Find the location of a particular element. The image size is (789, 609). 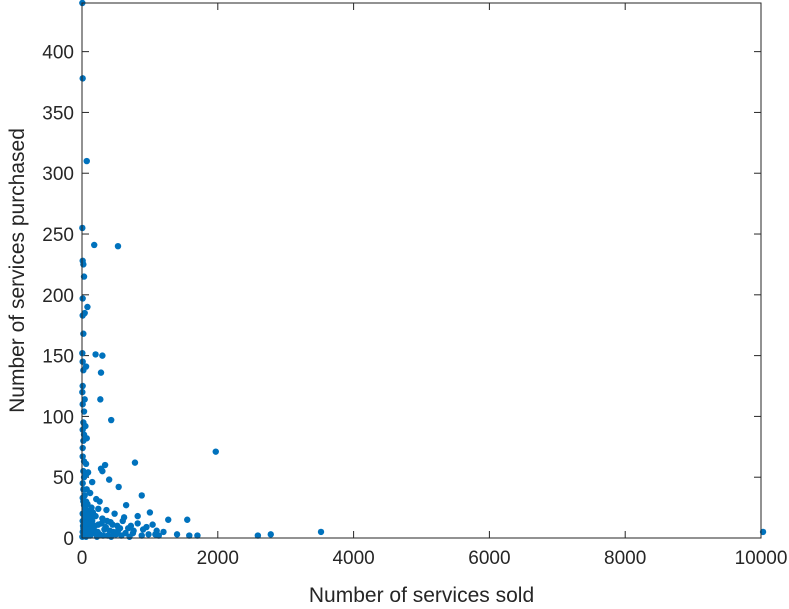

y-tick-label: 350 is located at coordinates (58, 113).